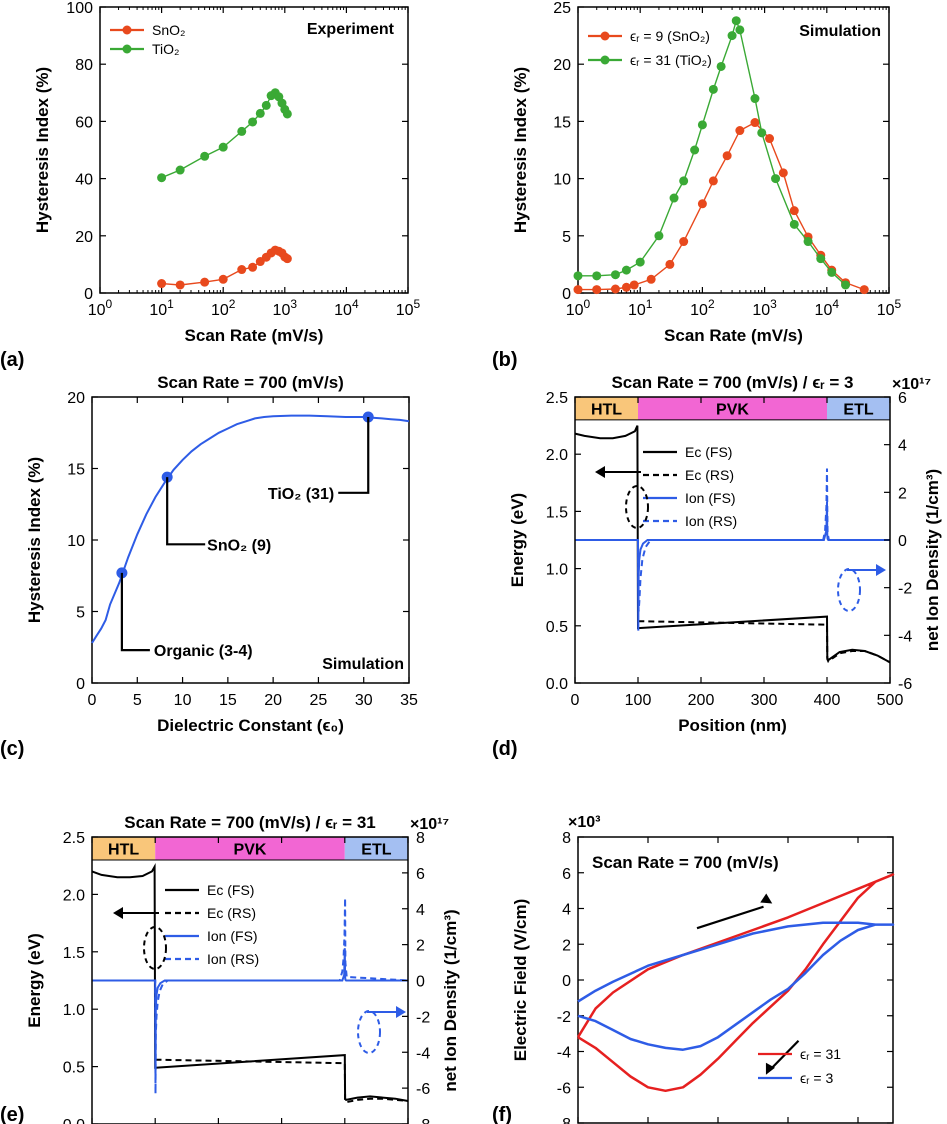 The image size is (947, 1124). I want to click on oval-right, so click(369, 1032).